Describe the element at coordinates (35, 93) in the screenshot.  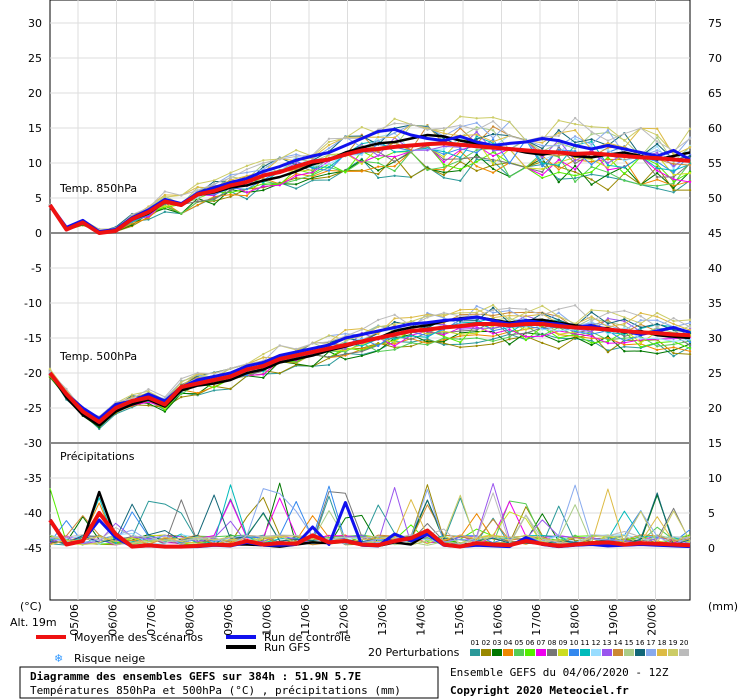
I see `left-tick-label: 20` at that location.